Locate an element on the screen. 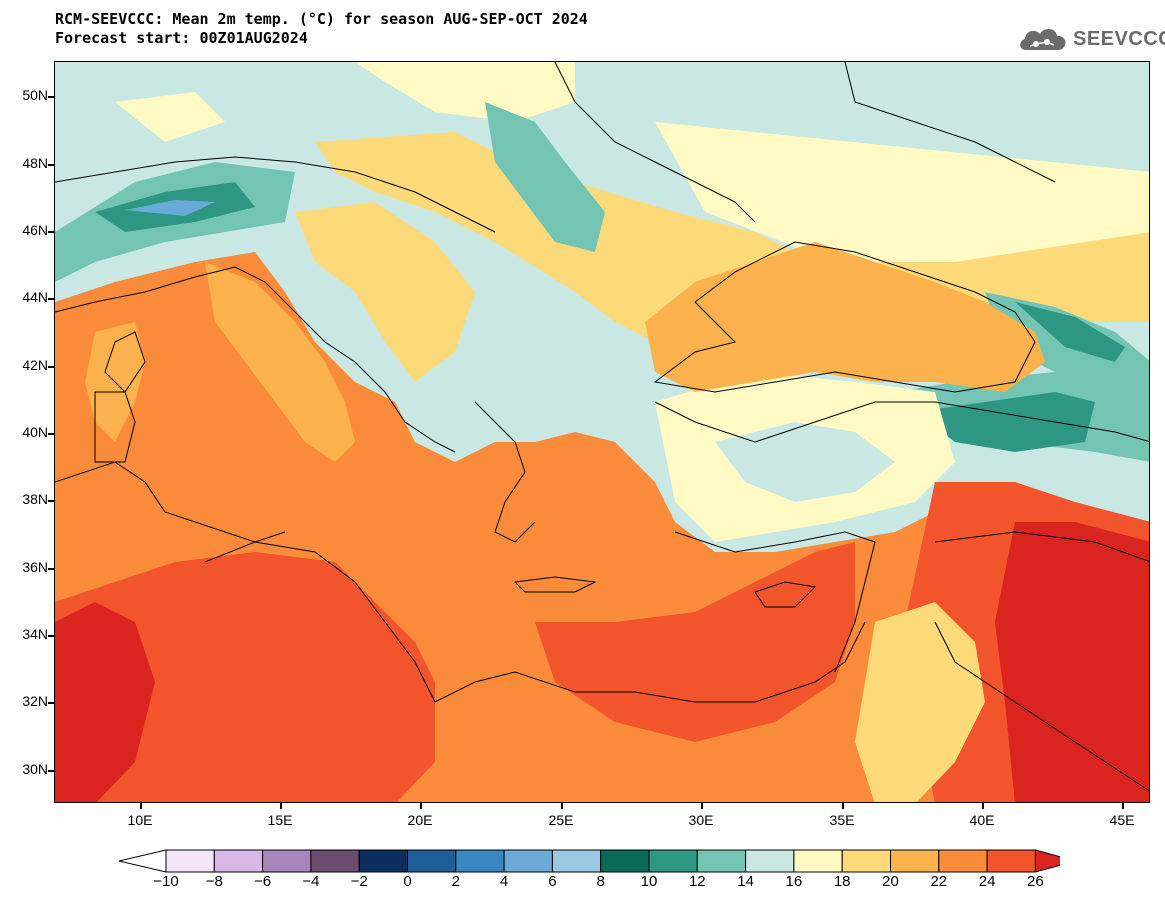  lon-label-45e: 45E is located at coordinates (1122, 820).